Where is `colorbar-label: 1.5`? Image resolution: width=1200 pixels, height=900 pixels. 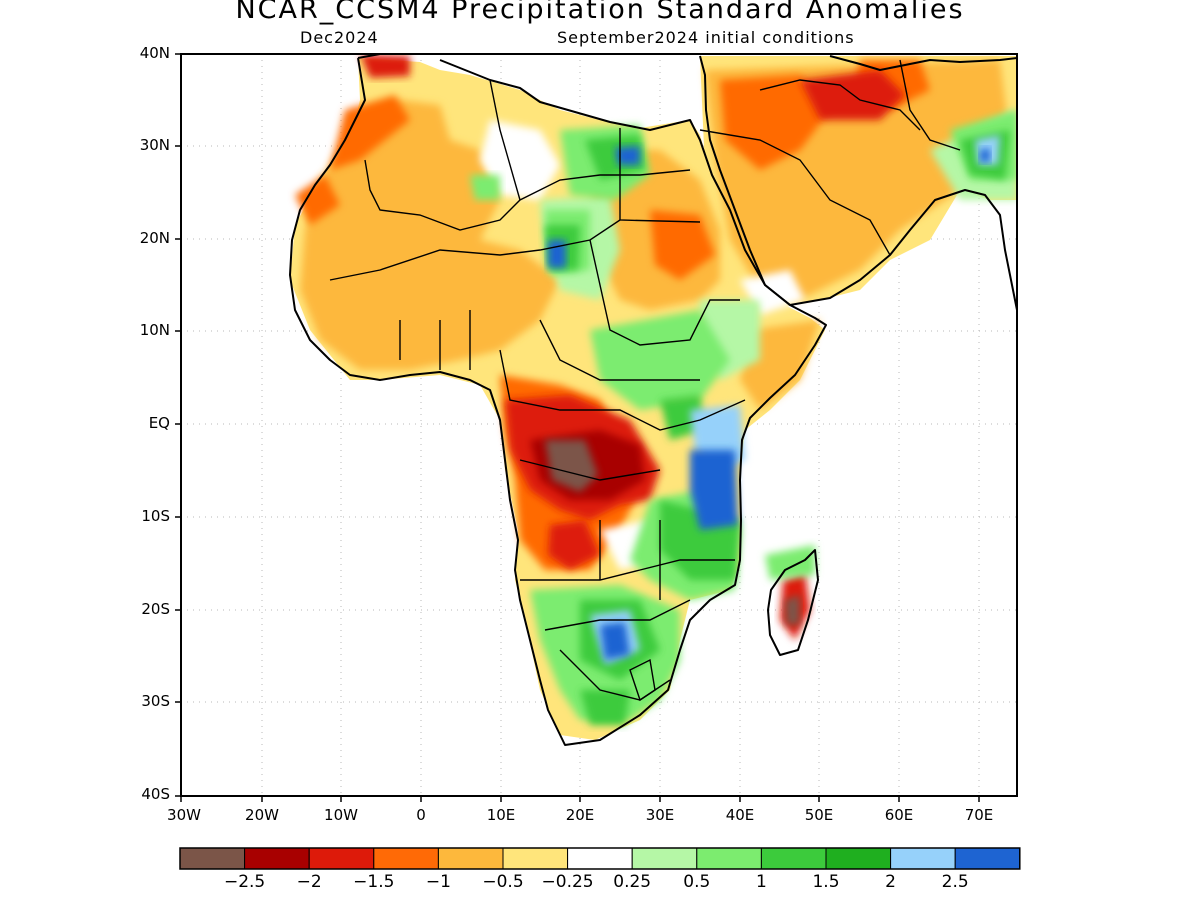 colorbar-label: 1.5 is located at coordinates (826, 882).